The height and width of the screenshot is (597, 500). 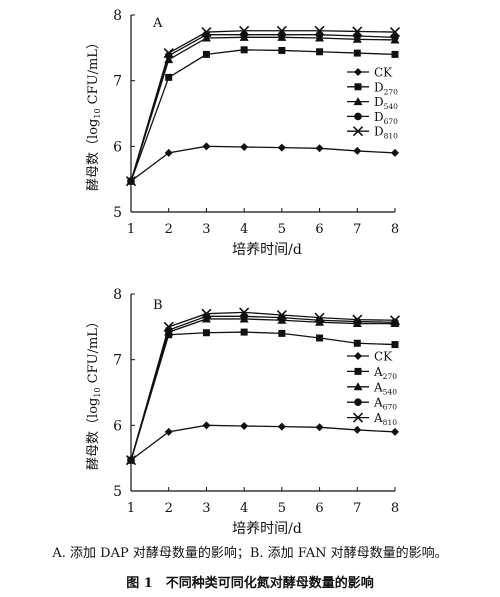 I want to click on legend-label: A810, so click(x=385, y=419).